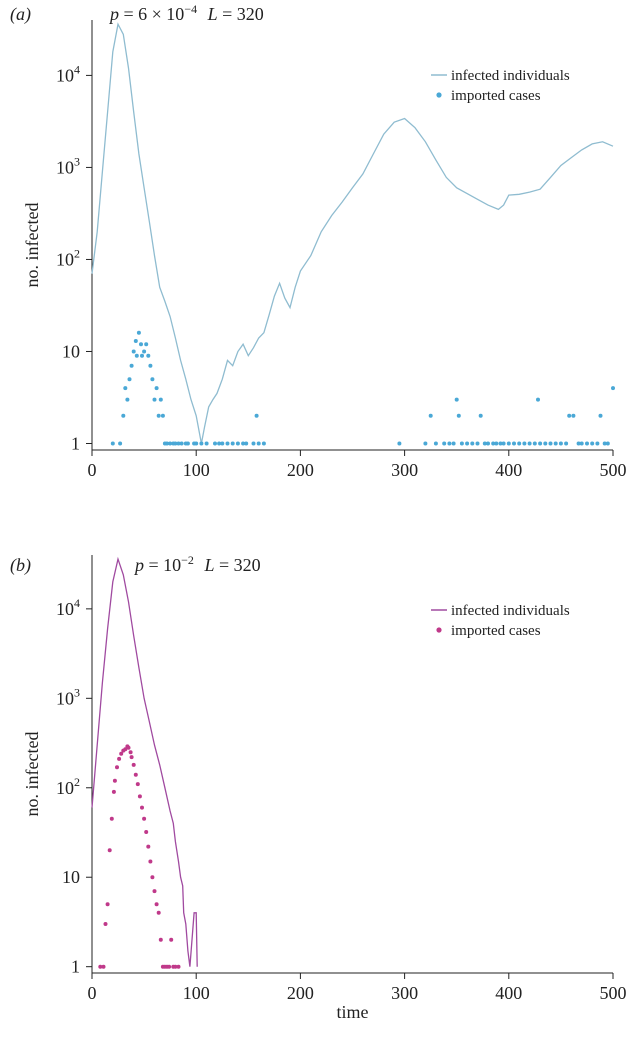  I want to click on series-line-infected-individuals, so click(144, 761).